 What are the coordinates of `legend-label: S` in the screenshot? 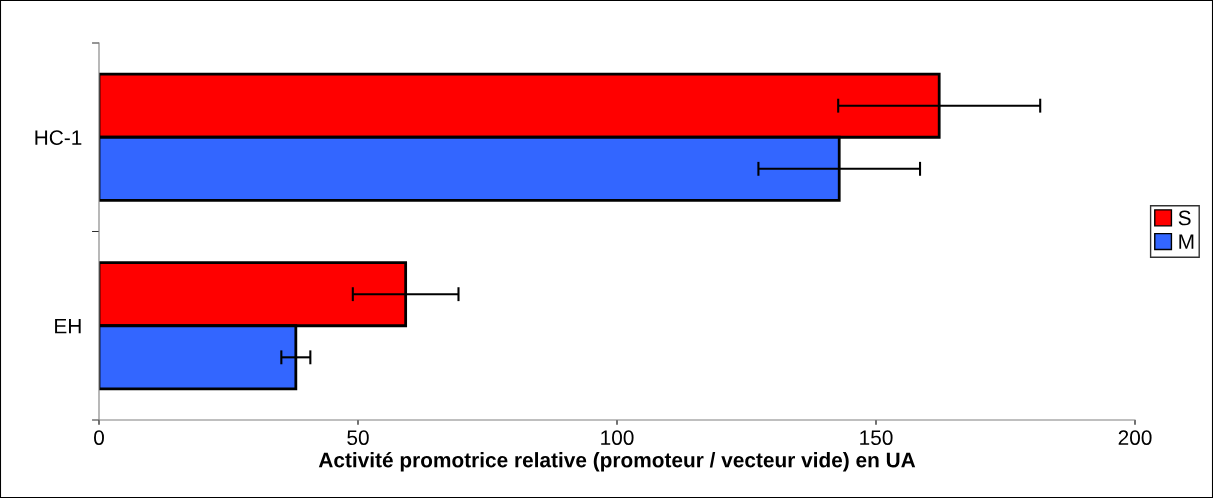 It's located at (1184, 218).